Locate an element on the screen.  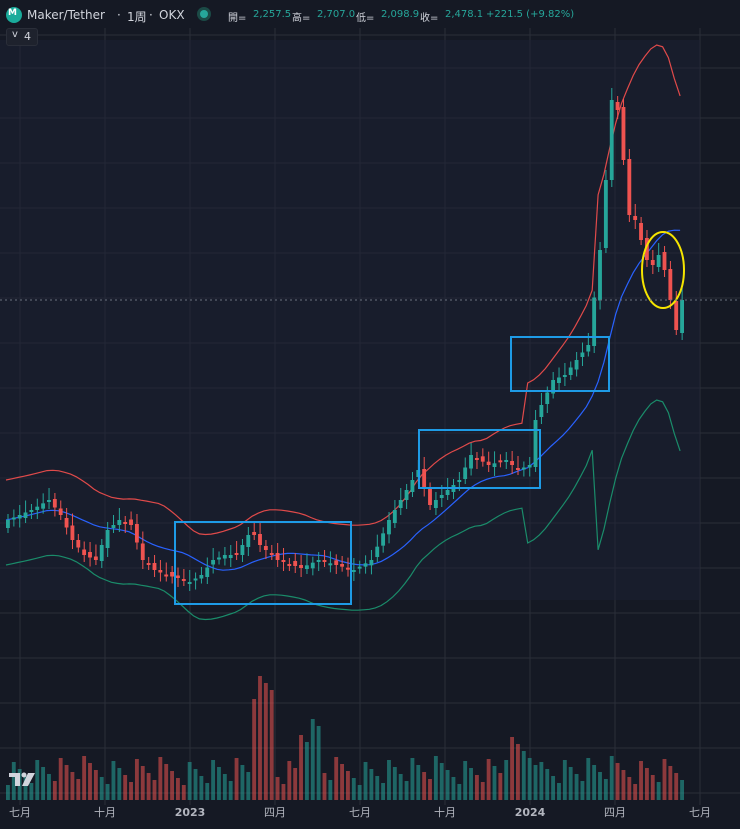
ohlc-low: 2,098.9 is located at coordinates (400, 14).